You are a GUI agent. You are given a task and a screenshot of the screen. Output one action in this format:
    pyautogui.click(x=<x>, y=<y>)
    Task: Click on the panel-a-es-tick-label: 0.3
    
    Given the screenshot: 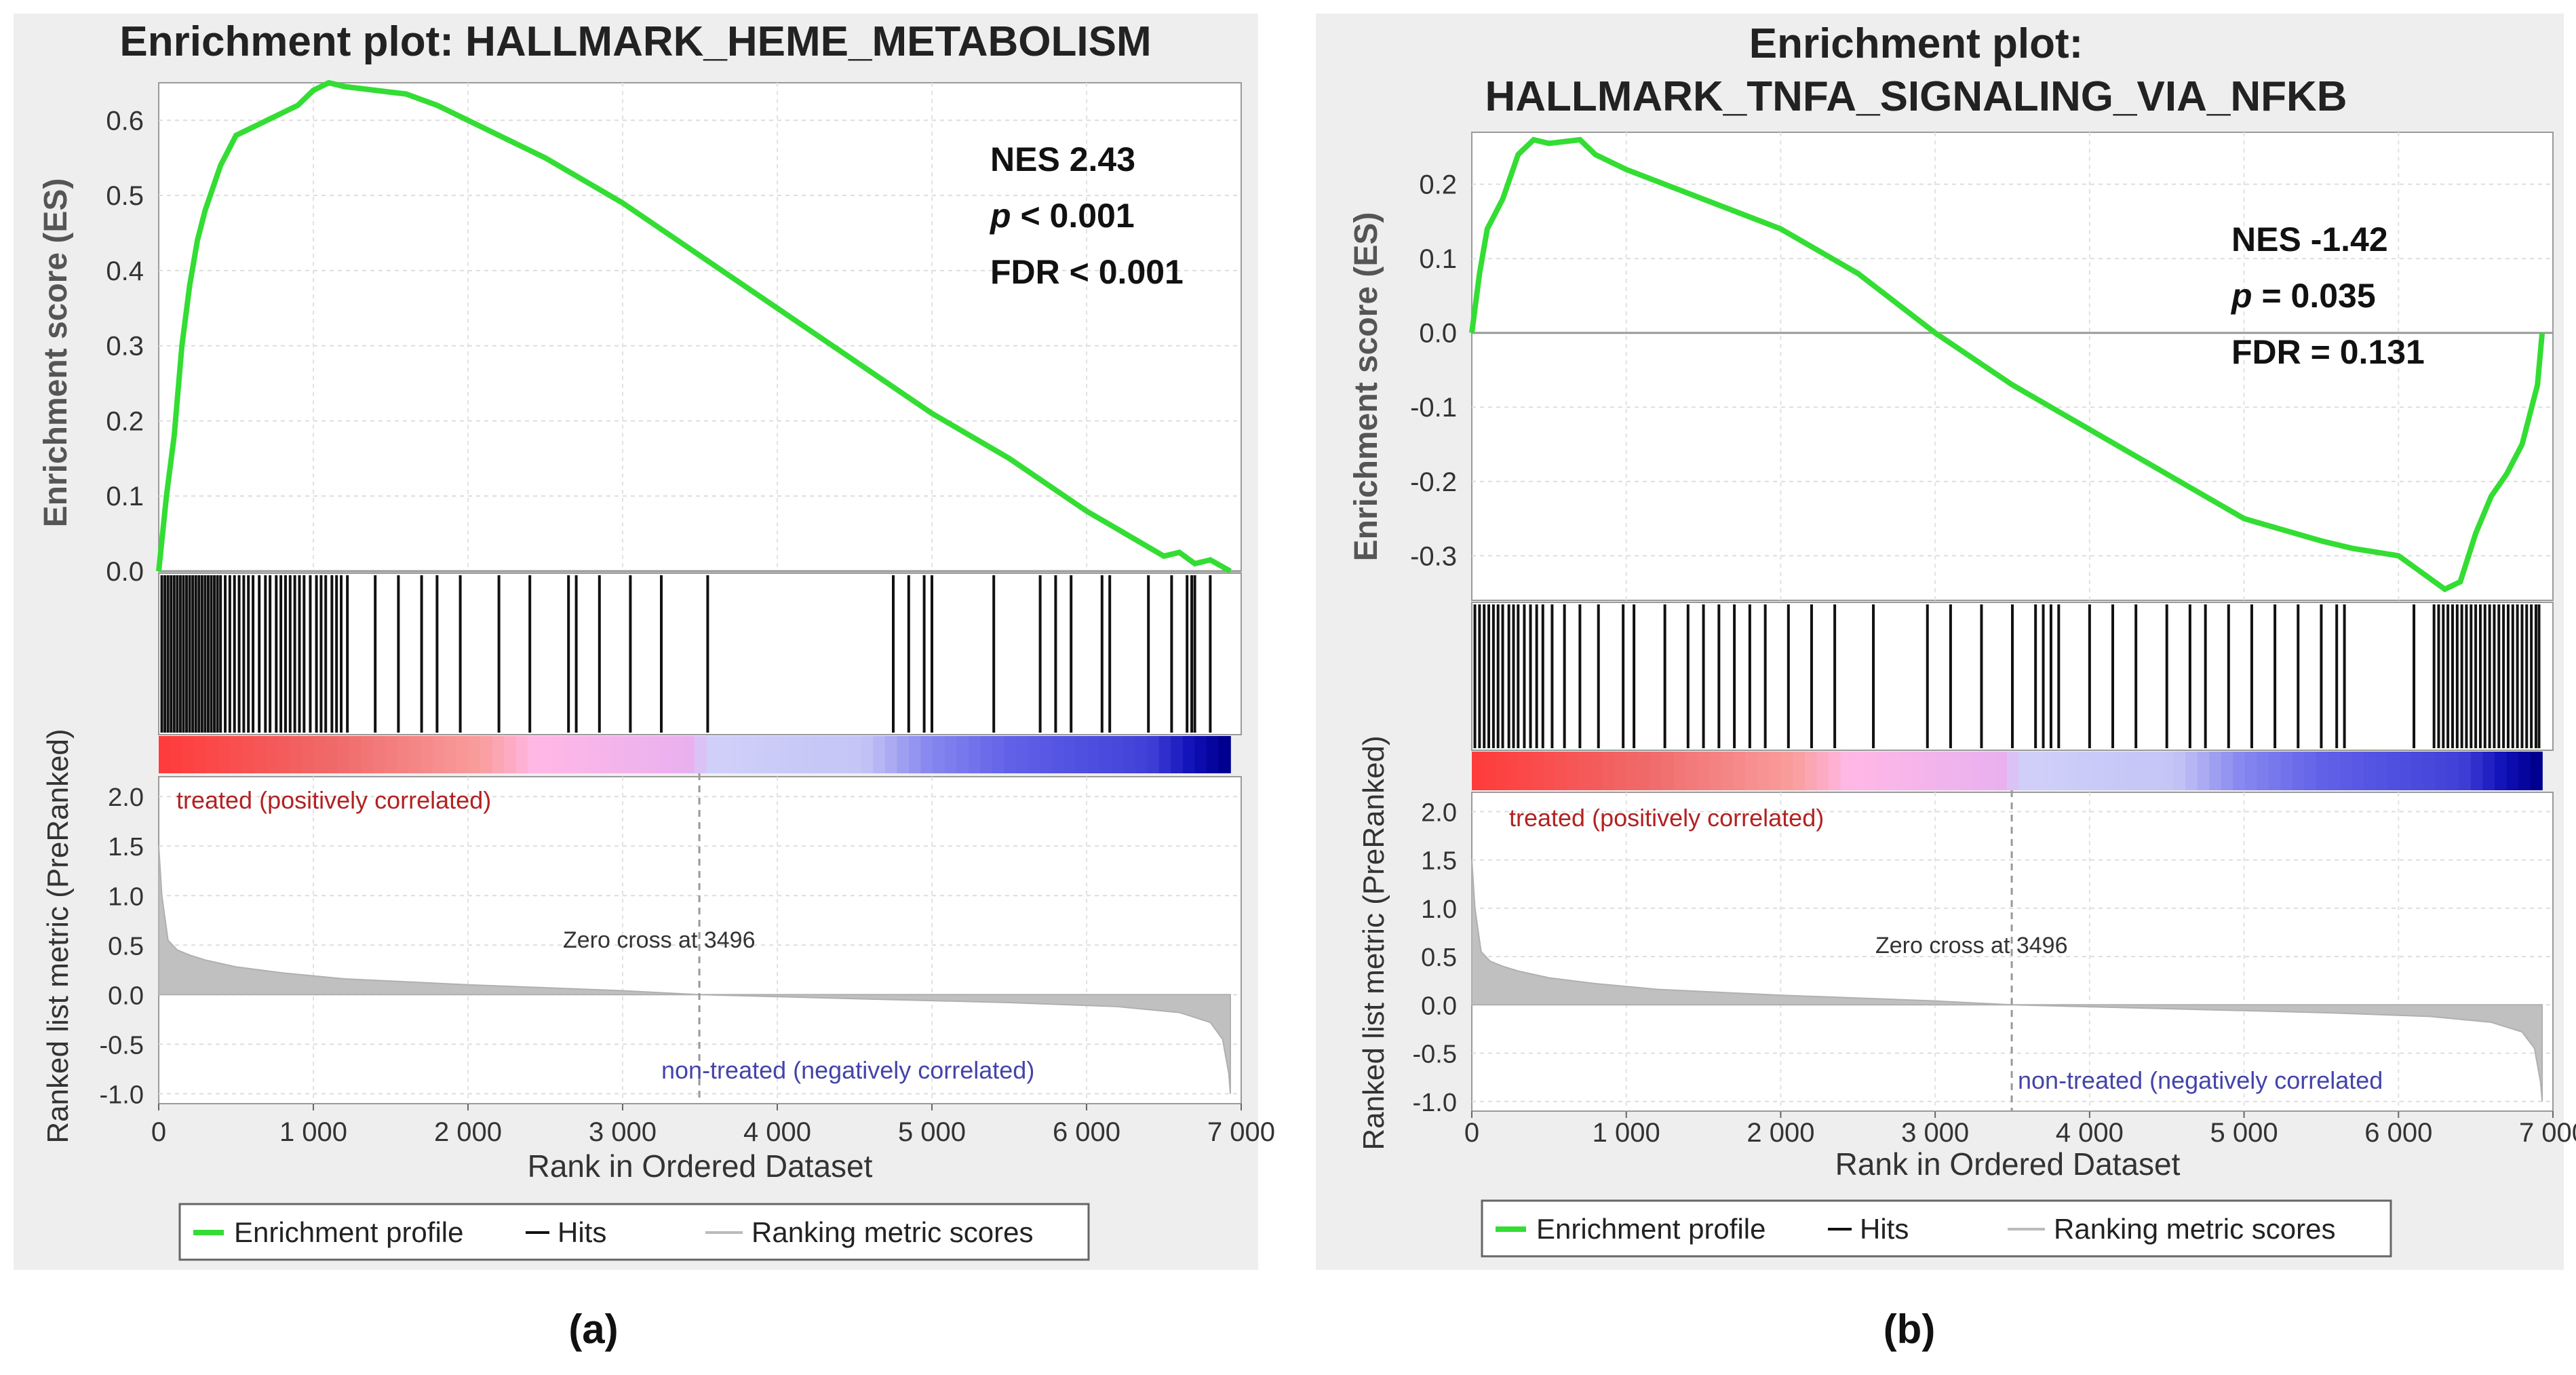 What is the action you would take?
    pyautogui.click(x=125, y=347)
    